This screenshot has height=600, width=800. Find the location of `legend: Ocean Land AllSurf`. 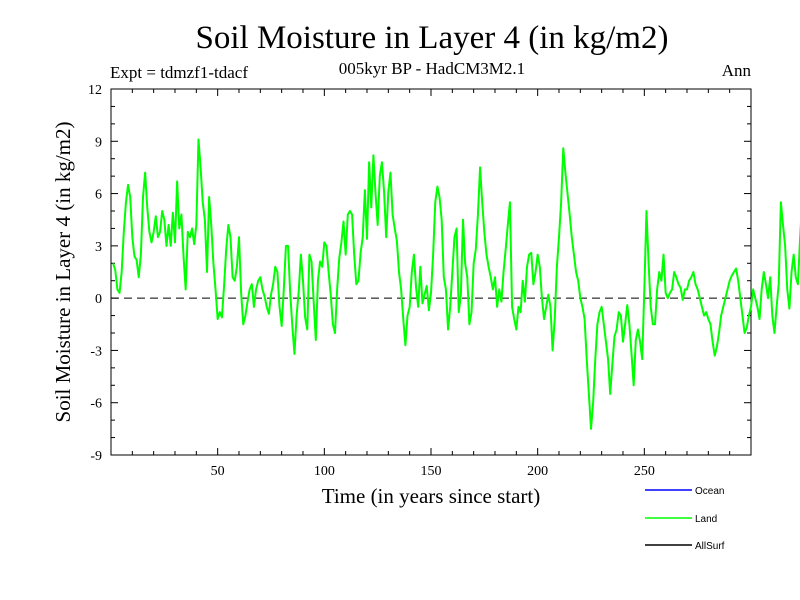

legend: Ocean Land AllSurf is located at coordinates (685, 519).